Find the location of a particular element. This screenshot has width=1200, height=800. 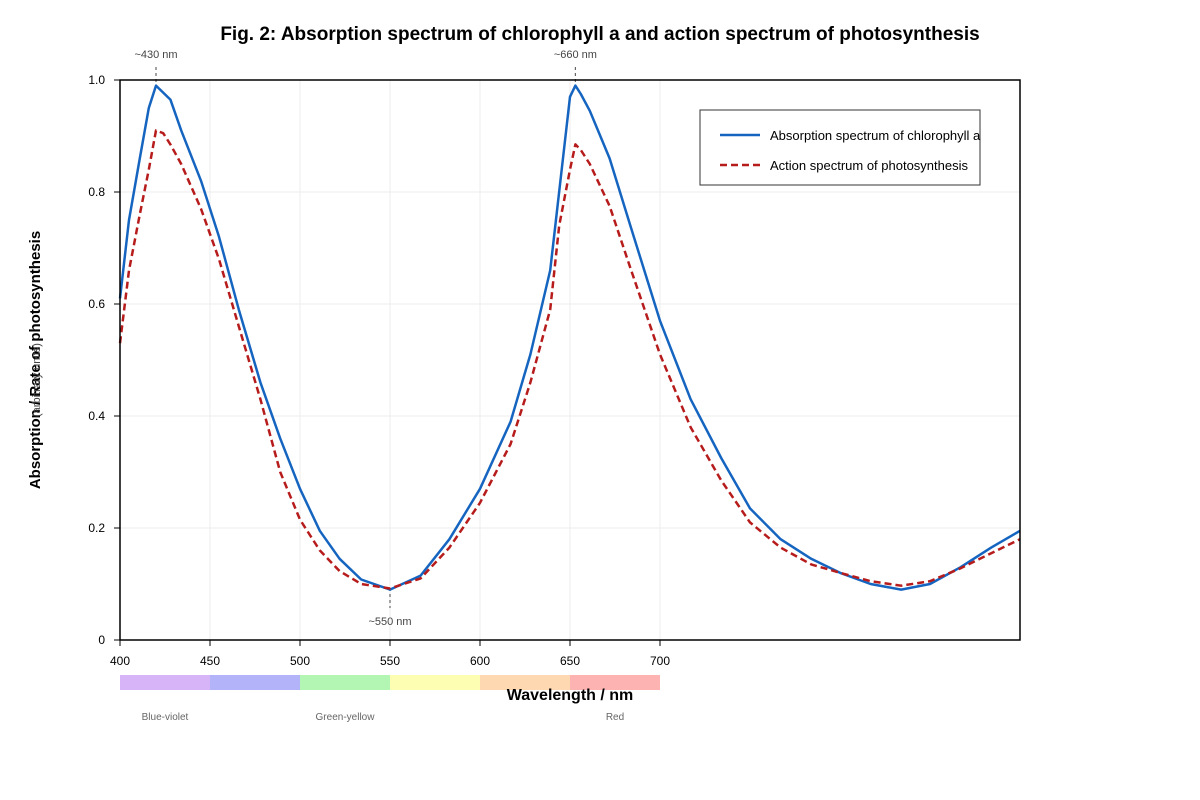

spectrum-bands: Blue-violet Green-yellow Red is located at coordinates (390, 699).